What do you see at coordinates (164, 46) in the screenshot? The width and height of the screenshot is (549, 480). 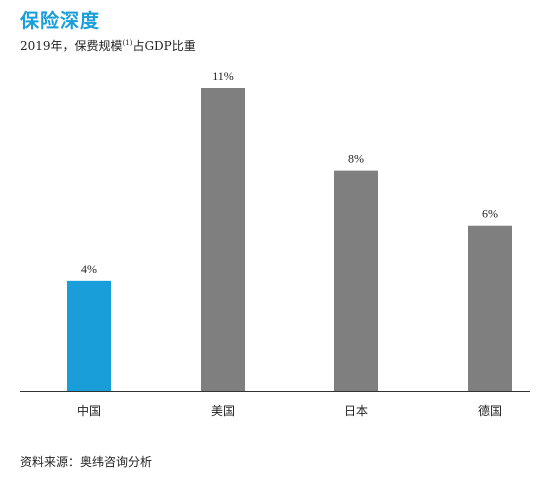 I see `subtitle-suffix: 占GDP比重` at bounding box center [164, 46].